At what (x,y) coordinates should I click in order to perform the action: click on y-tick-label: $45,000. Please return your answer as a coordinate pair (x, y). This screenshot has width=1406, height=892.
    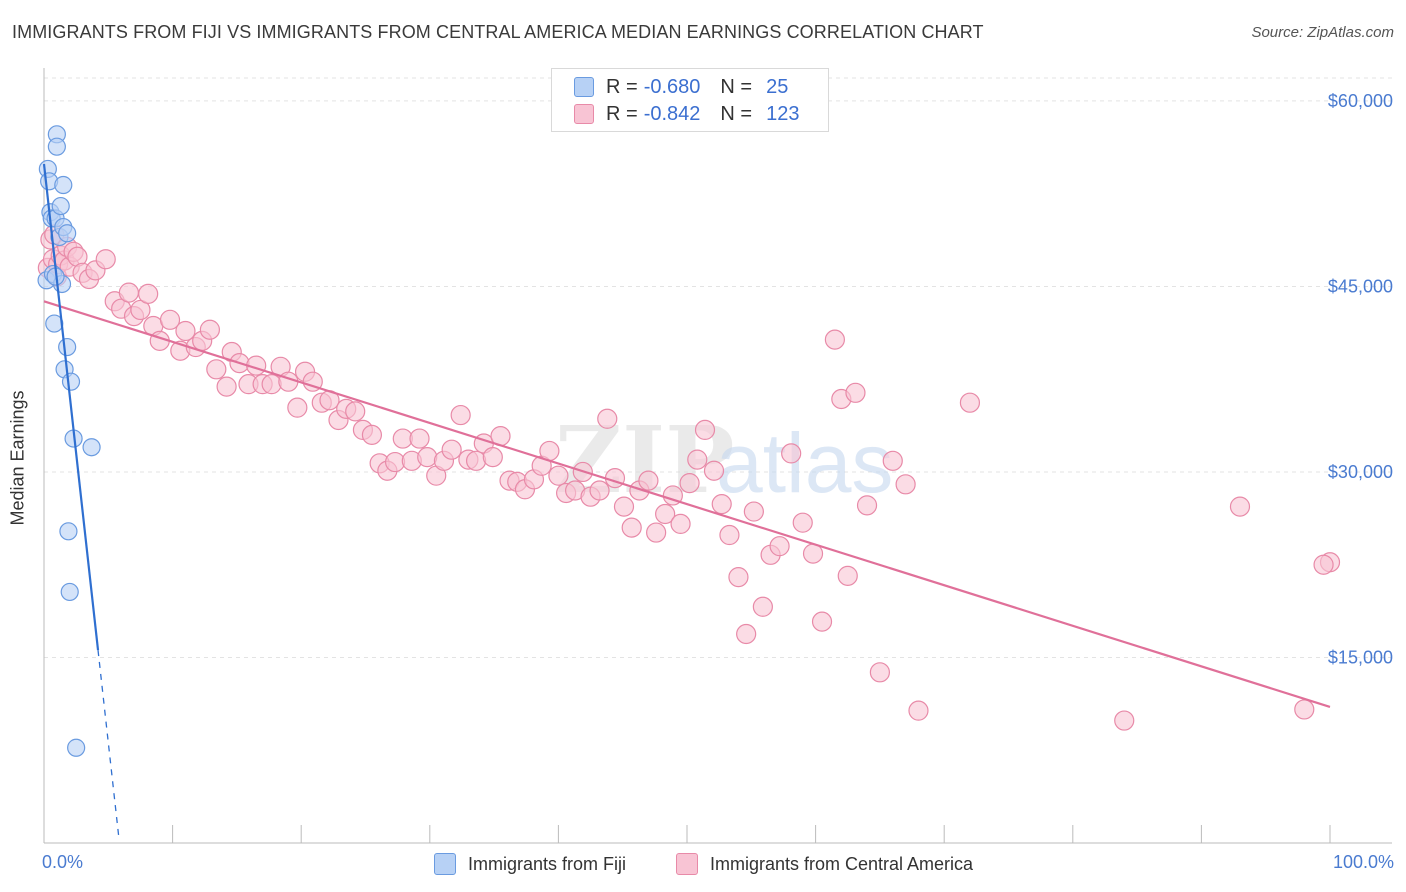
    Looking at the image, I should click on (1360, 286).